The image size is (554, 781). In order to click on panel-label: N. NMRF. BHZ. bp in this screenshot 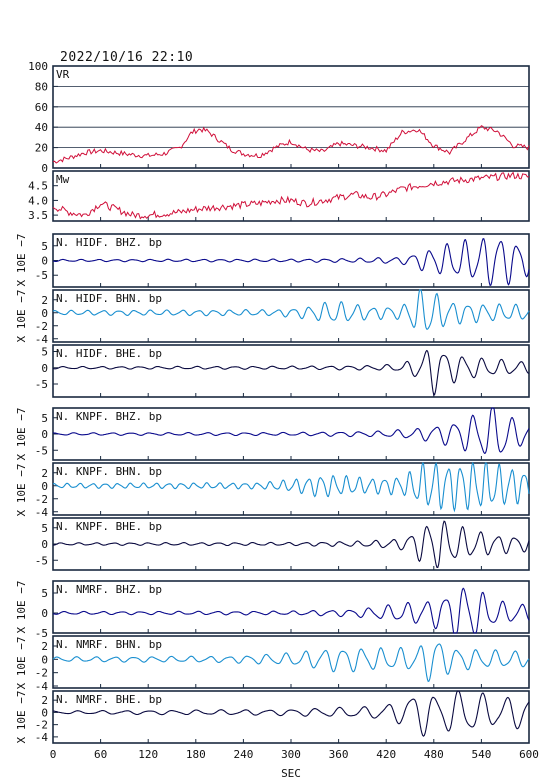, I will do `click(109, 589)`.